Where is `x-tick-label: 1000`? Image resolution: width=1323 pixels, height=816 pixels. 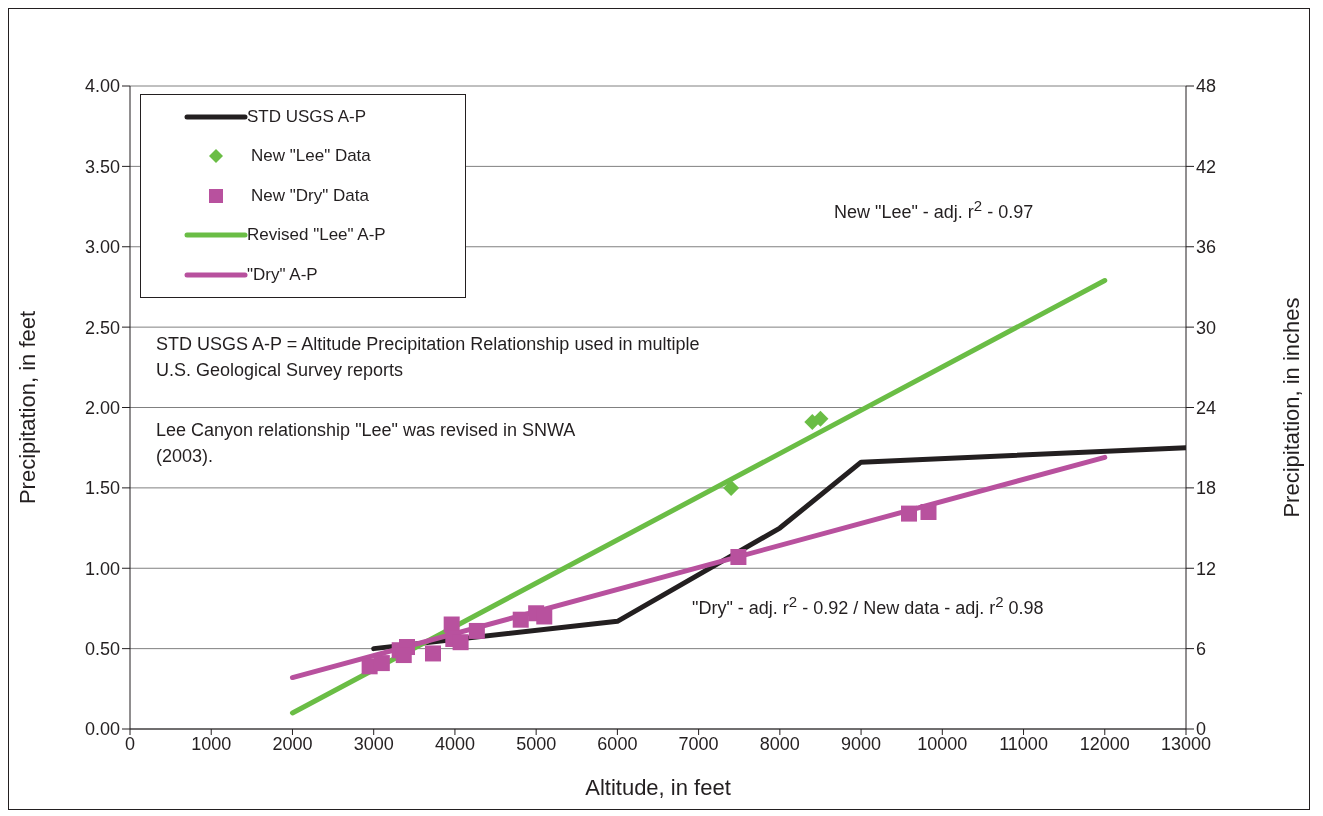 x-tick-label: 1000 is located at coordinates (211, 743).